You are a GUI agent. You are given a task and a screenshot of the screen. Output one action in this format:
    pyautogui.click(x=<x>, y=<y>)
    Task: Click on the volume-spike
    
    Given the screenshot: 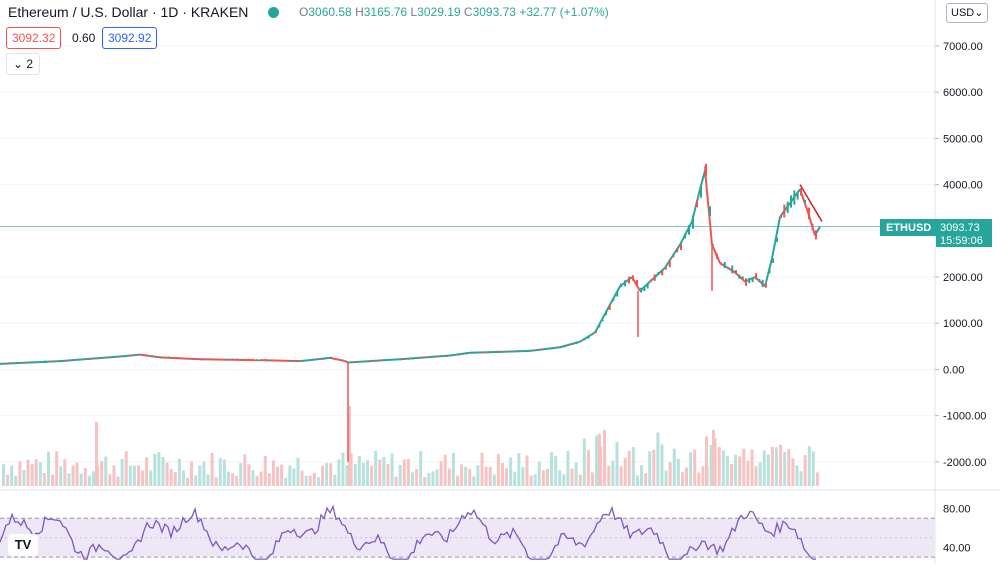 What is the action you would take?
    pyautogui.click(x=706, y=461)
    